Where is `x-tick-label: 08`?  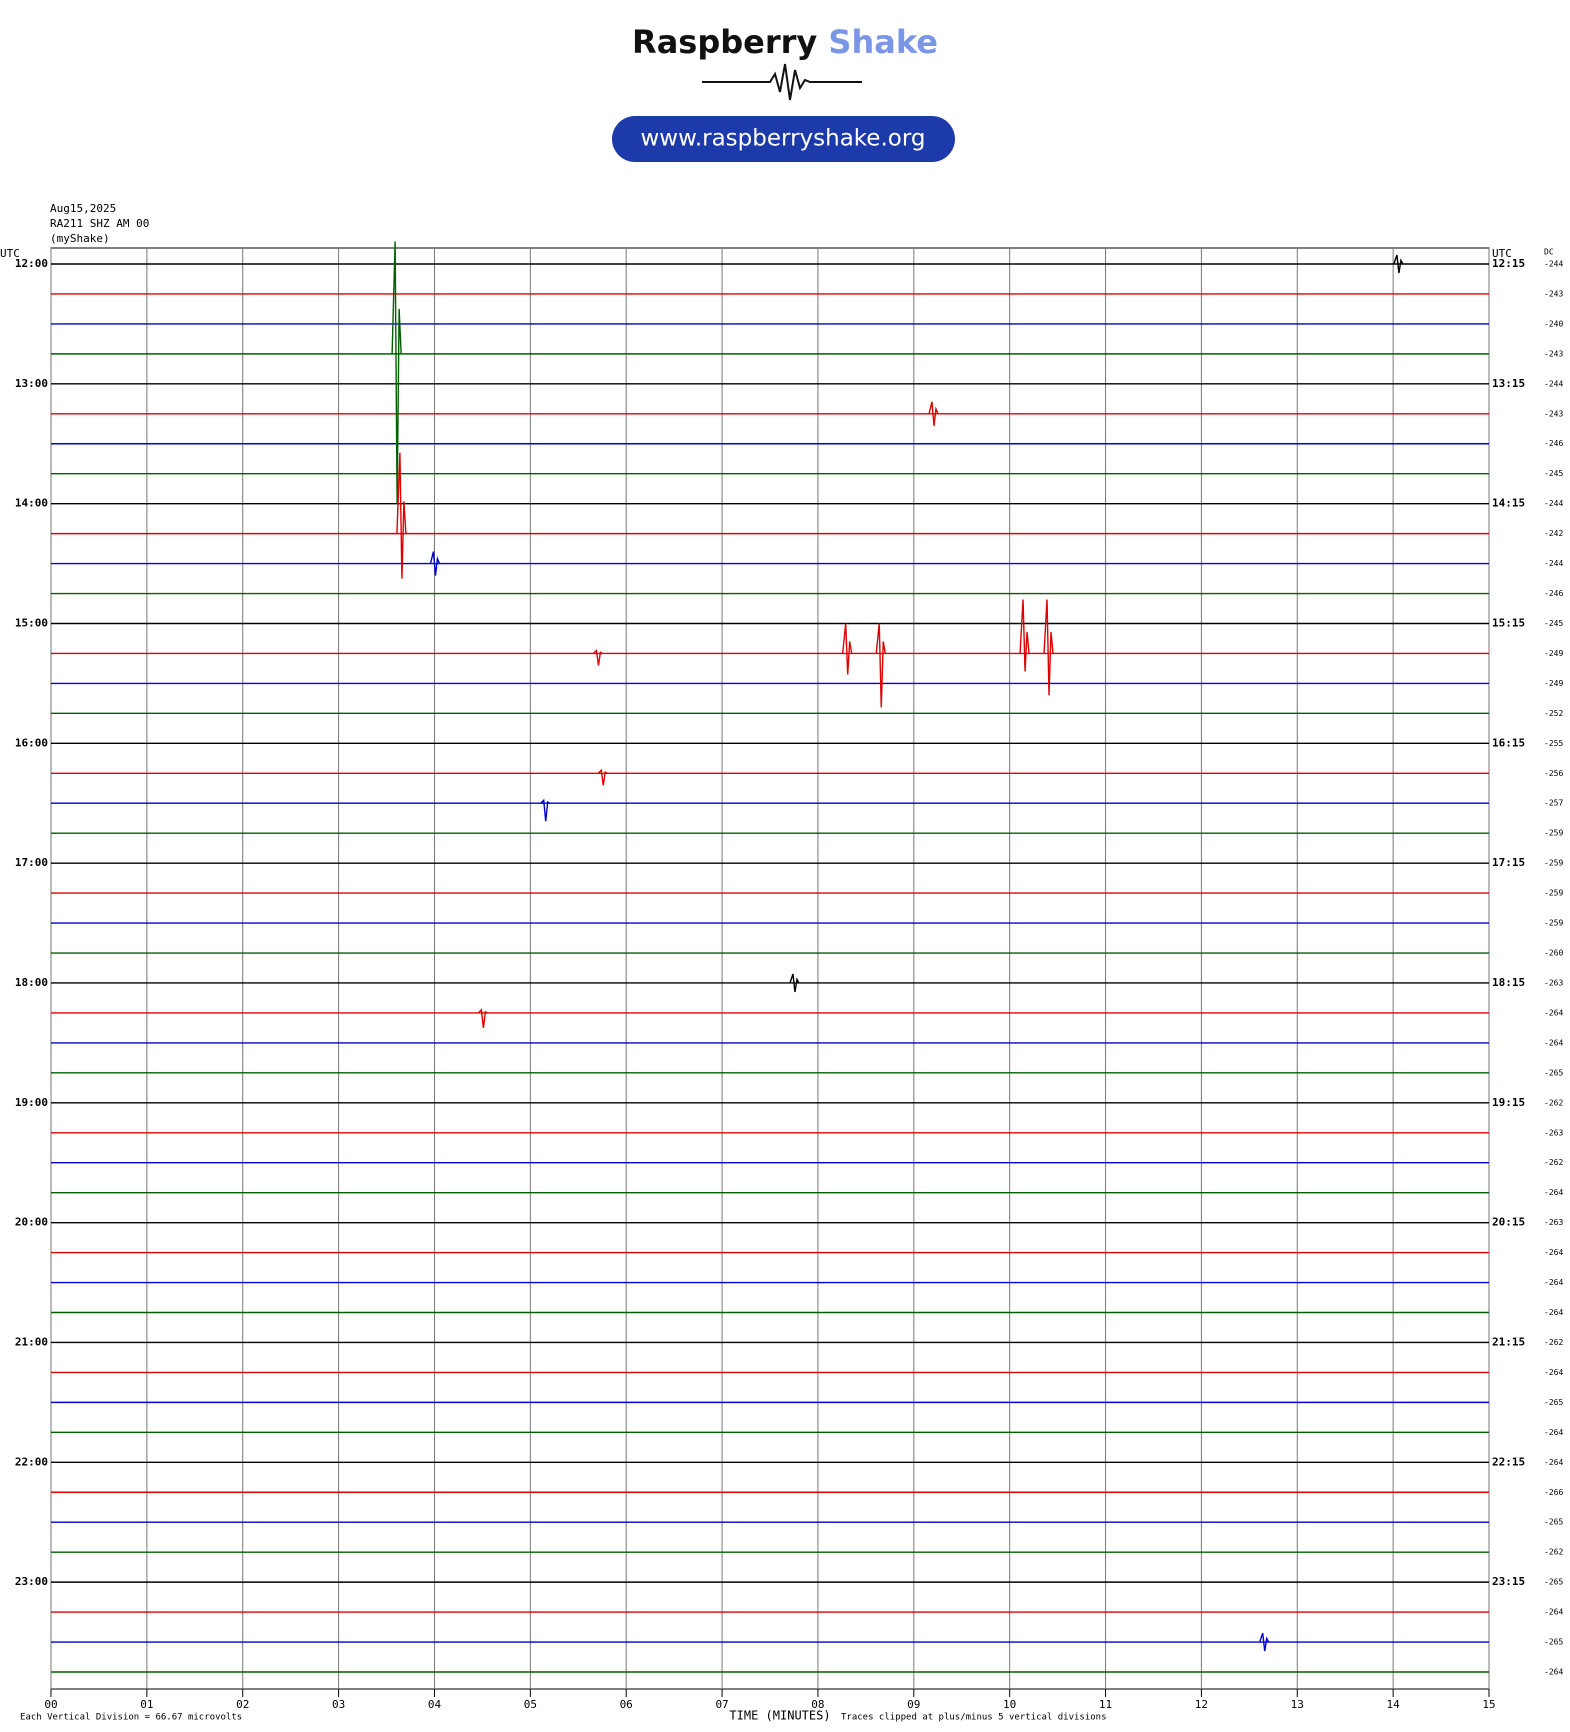 x-tick-label: 08 is located at coordinates (817, 1704).